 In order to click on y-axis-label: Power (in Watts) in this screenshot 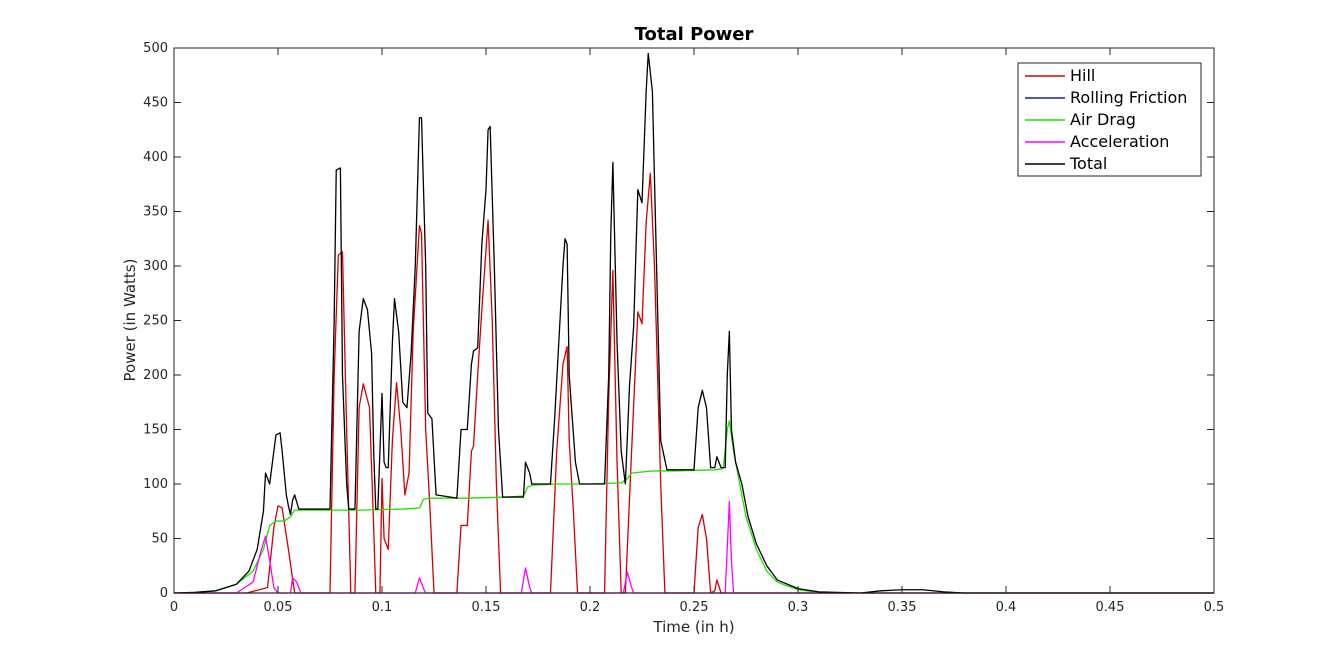, I will do `click(130, 320)`.